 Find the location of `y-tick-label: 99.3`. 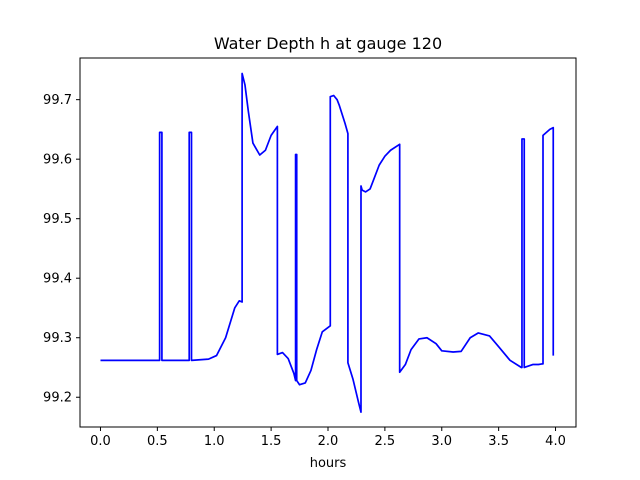

y-tick-label: 99.3 is located at coordinates (57, 338).